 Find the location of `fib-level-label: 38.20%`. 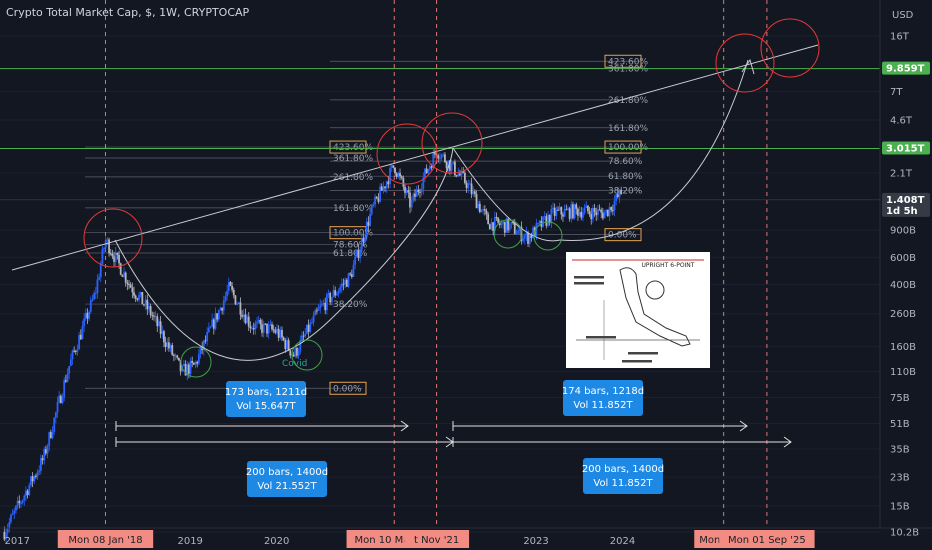

fib-level-label: 38.20% is located at coordinates (350, 305).